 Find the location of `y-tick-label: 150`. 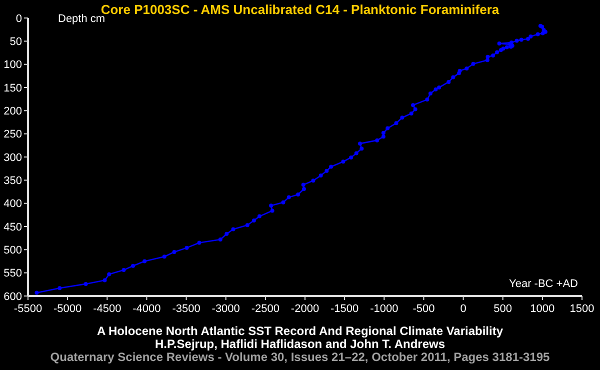

y-tick-label: 150 is located at coordinates (13, 88).